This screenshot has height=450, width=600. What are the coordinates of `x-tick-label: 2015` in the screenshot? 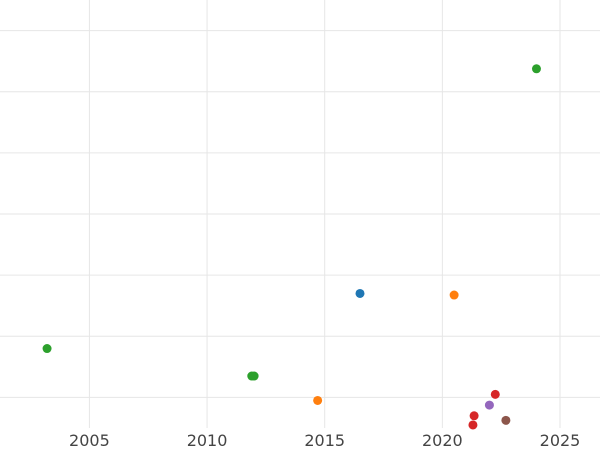 It's located at (324, 440).